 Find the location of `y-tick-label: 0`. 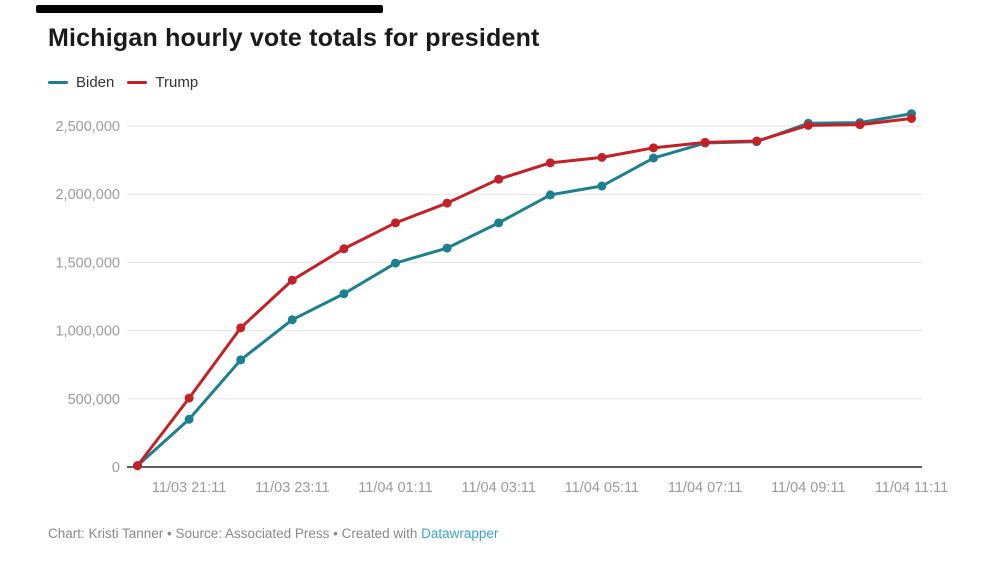

y-tick-label: 0 is located at coordinates (116, 468).